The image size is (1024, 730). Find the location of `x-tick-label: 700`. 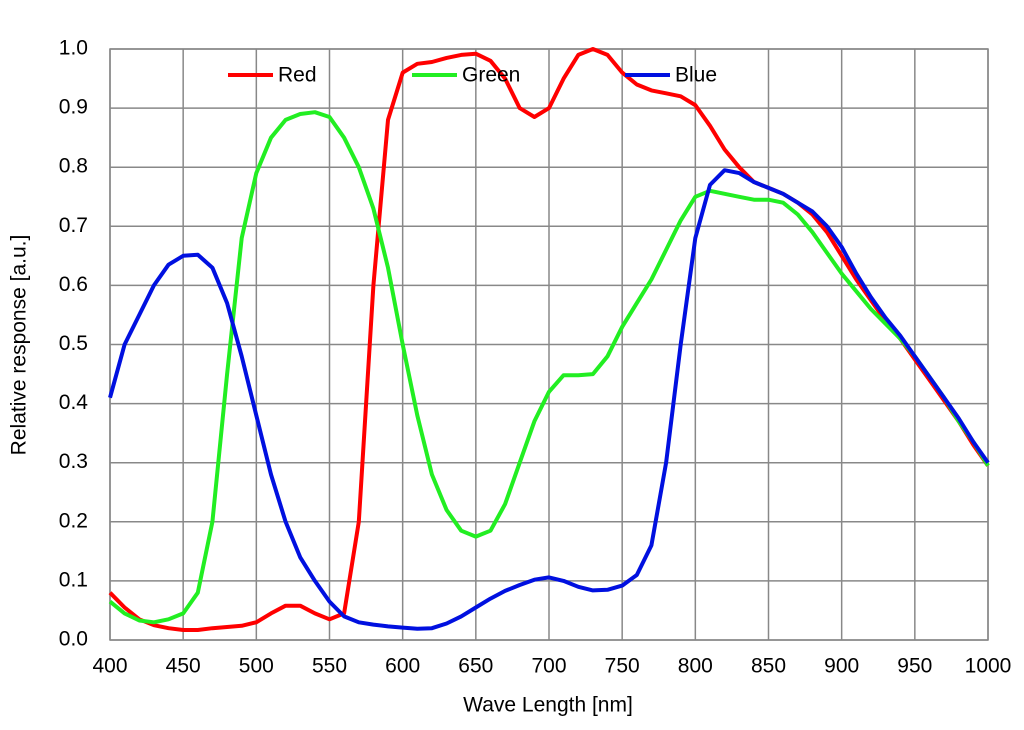

x-tick-label: 700 is located at coordinates (548, 666).